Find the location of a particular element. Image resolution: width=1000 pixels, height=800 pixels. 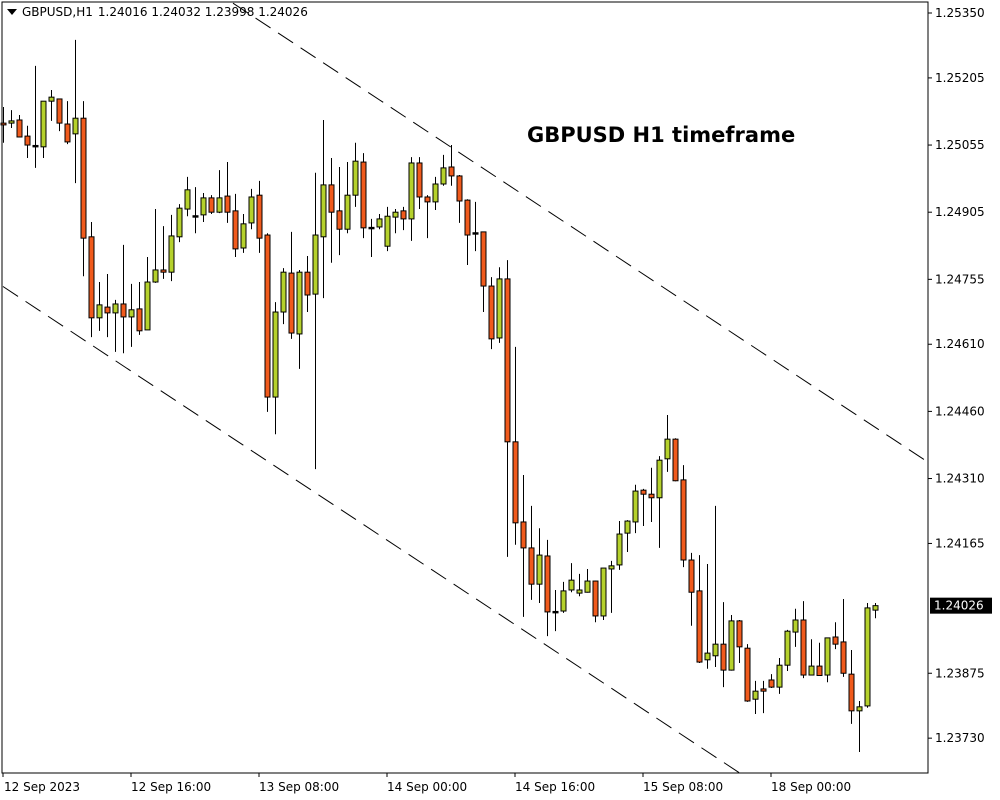

triangle-down-icon is located at coordinates (12, 12).